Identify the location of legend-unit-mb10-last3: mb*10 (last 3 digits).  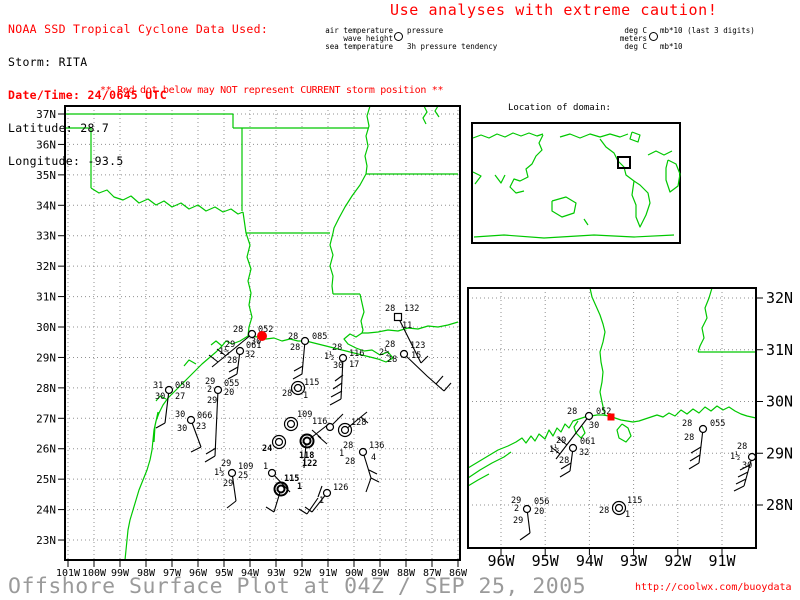
(707, 30).